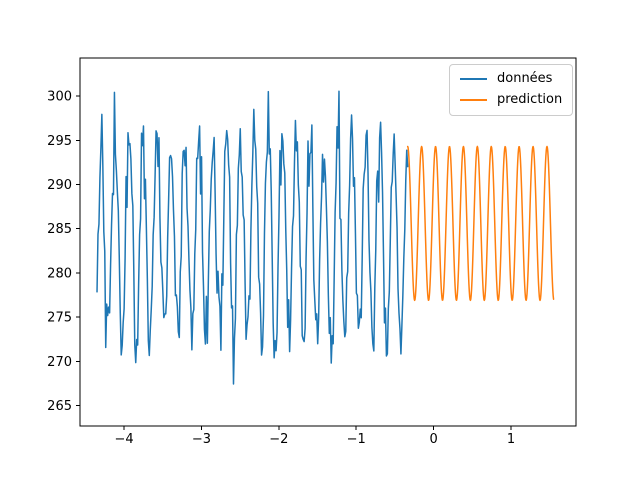 The image size is (640, 480). I want to click on prediction-line-swatch, so click(473, 100).